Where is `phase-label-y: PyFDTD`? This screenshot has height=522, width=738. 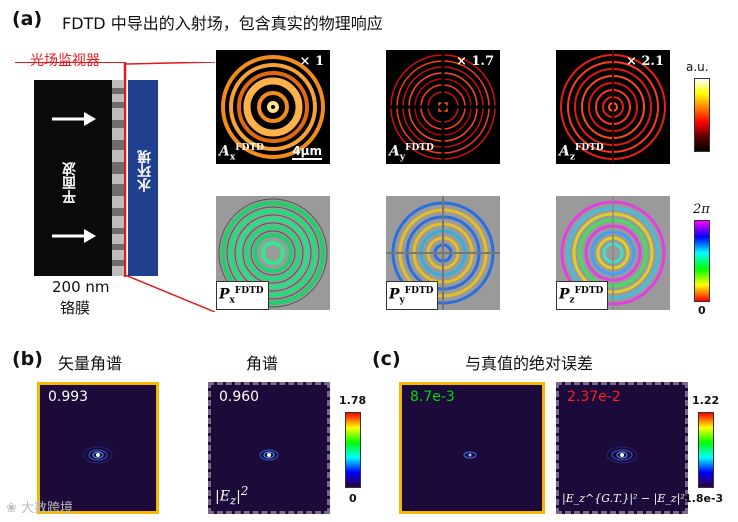 phase-label-y: PyFDTD is located at coordinates (412, 295).